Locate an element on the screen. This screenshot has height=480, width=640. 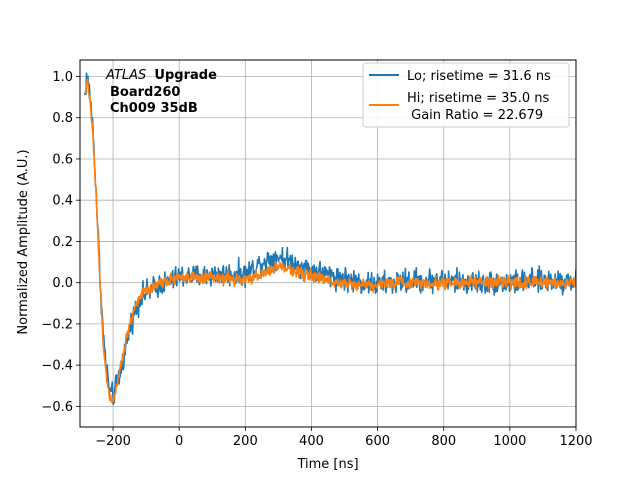
legend-label-gain-ratio: Gain Ratio = 22.679 is located at coordinates (475, 115).